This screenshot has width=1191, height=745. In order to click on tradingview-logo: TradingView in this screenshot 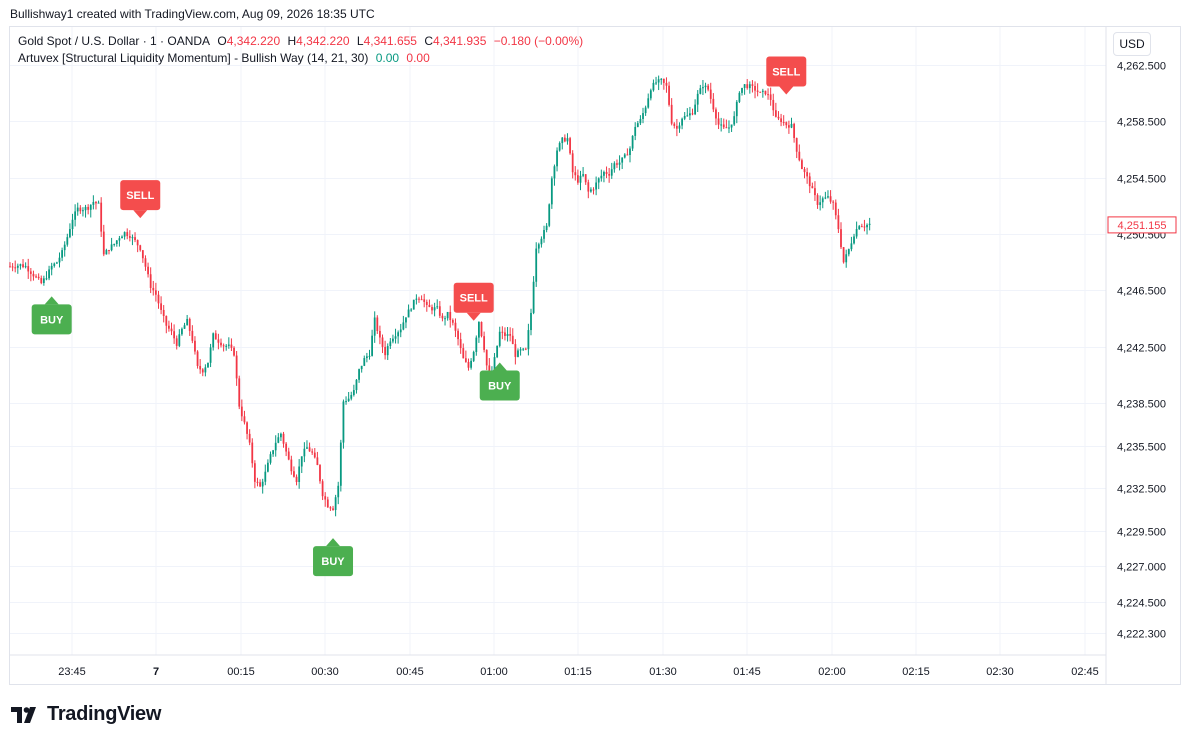, I will do `click(86, 714)`.